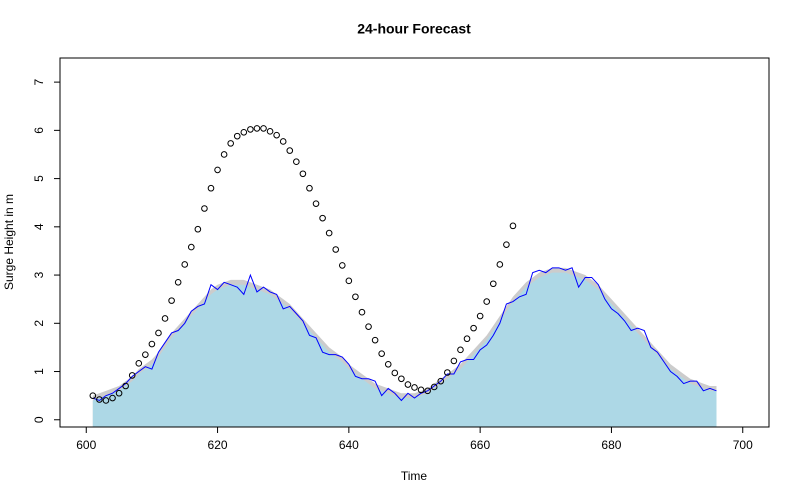 The image size is (800, 500). I want to click on y-tick-label: 6, so click(39, 130).